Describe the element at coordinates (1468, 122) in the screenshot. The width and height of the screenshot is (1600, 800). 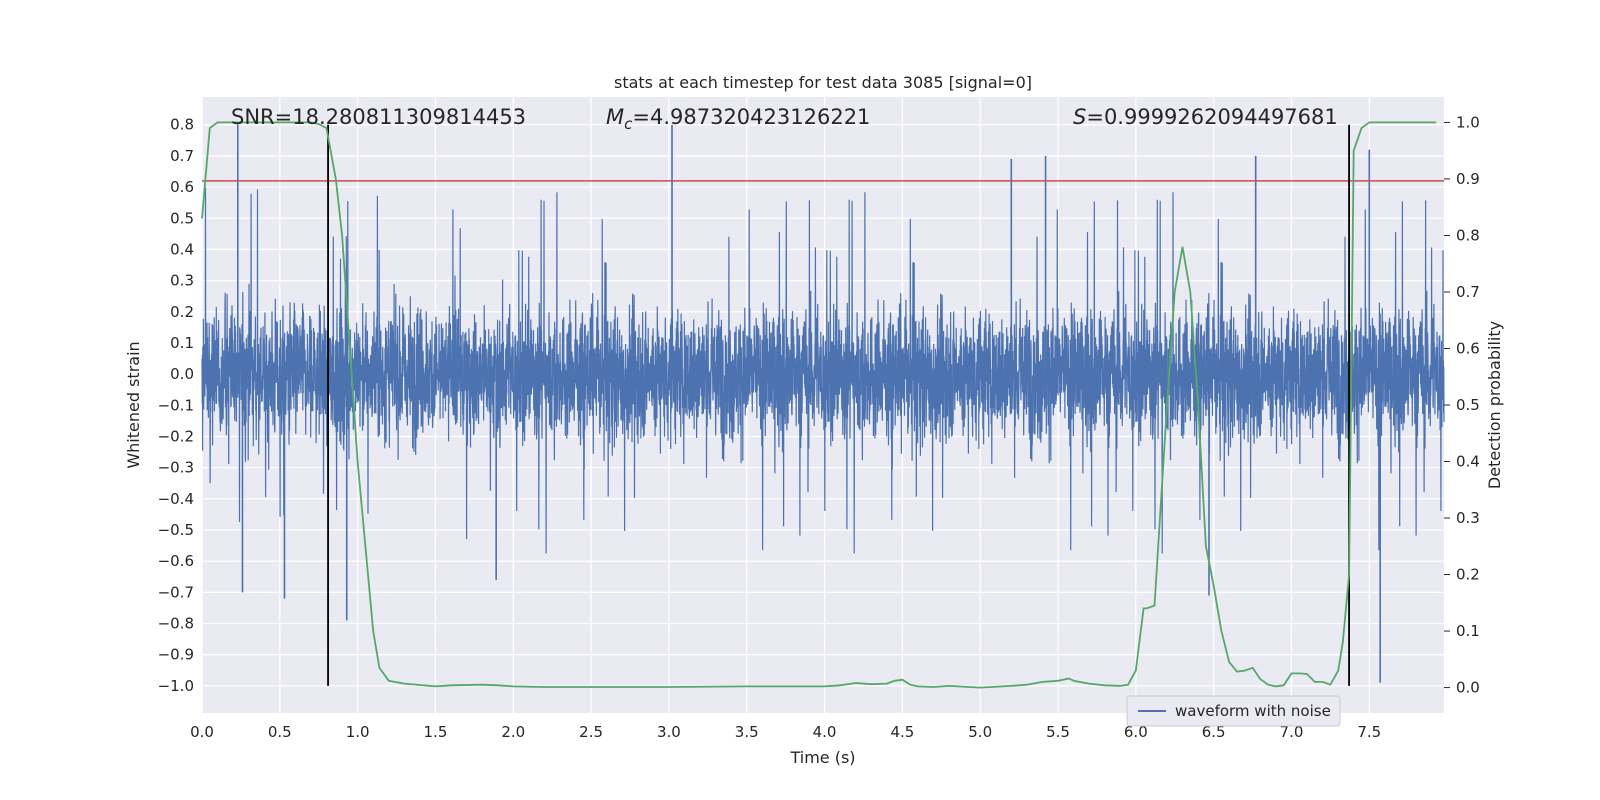
I see `y-right-tick-label: 1.0` at that location.